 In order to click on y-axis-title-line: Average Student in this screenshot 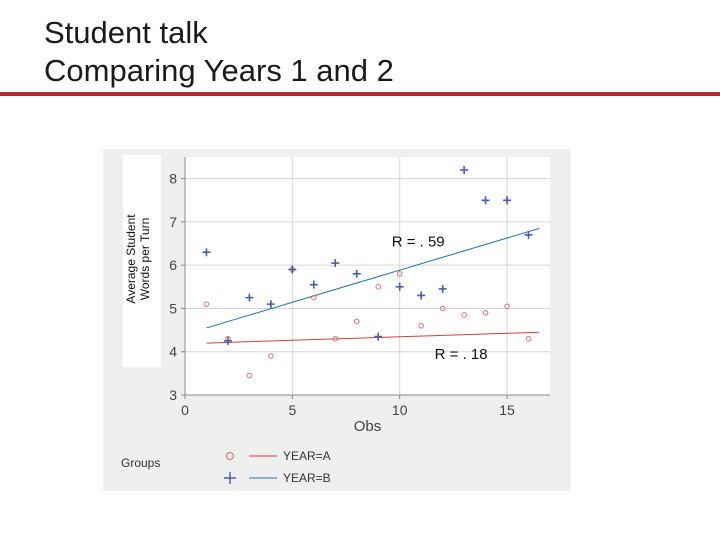, I will do `click(131, 259)`.